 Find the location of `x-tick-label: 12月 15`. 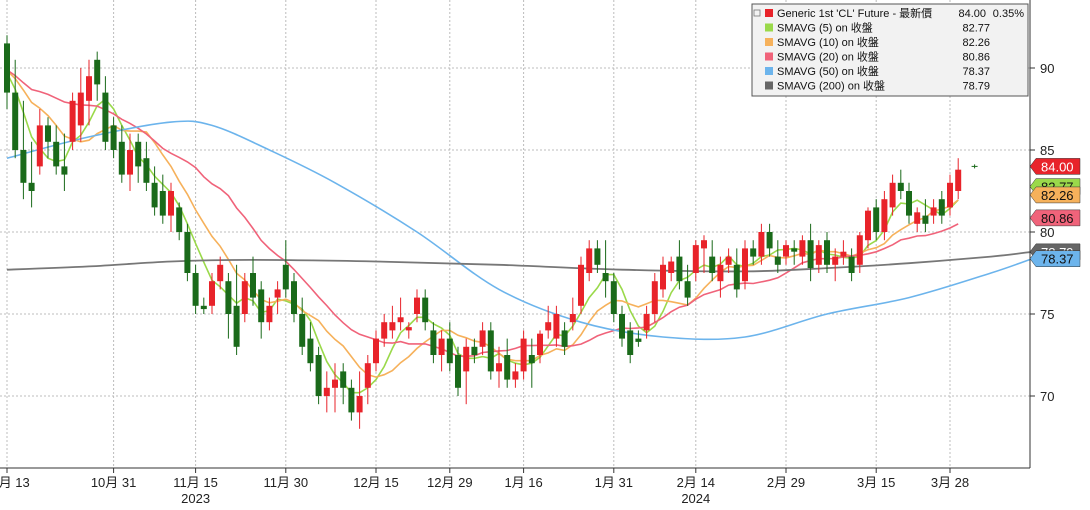

x-tick-label: 12月 15 is located at coordinates (376, 482).